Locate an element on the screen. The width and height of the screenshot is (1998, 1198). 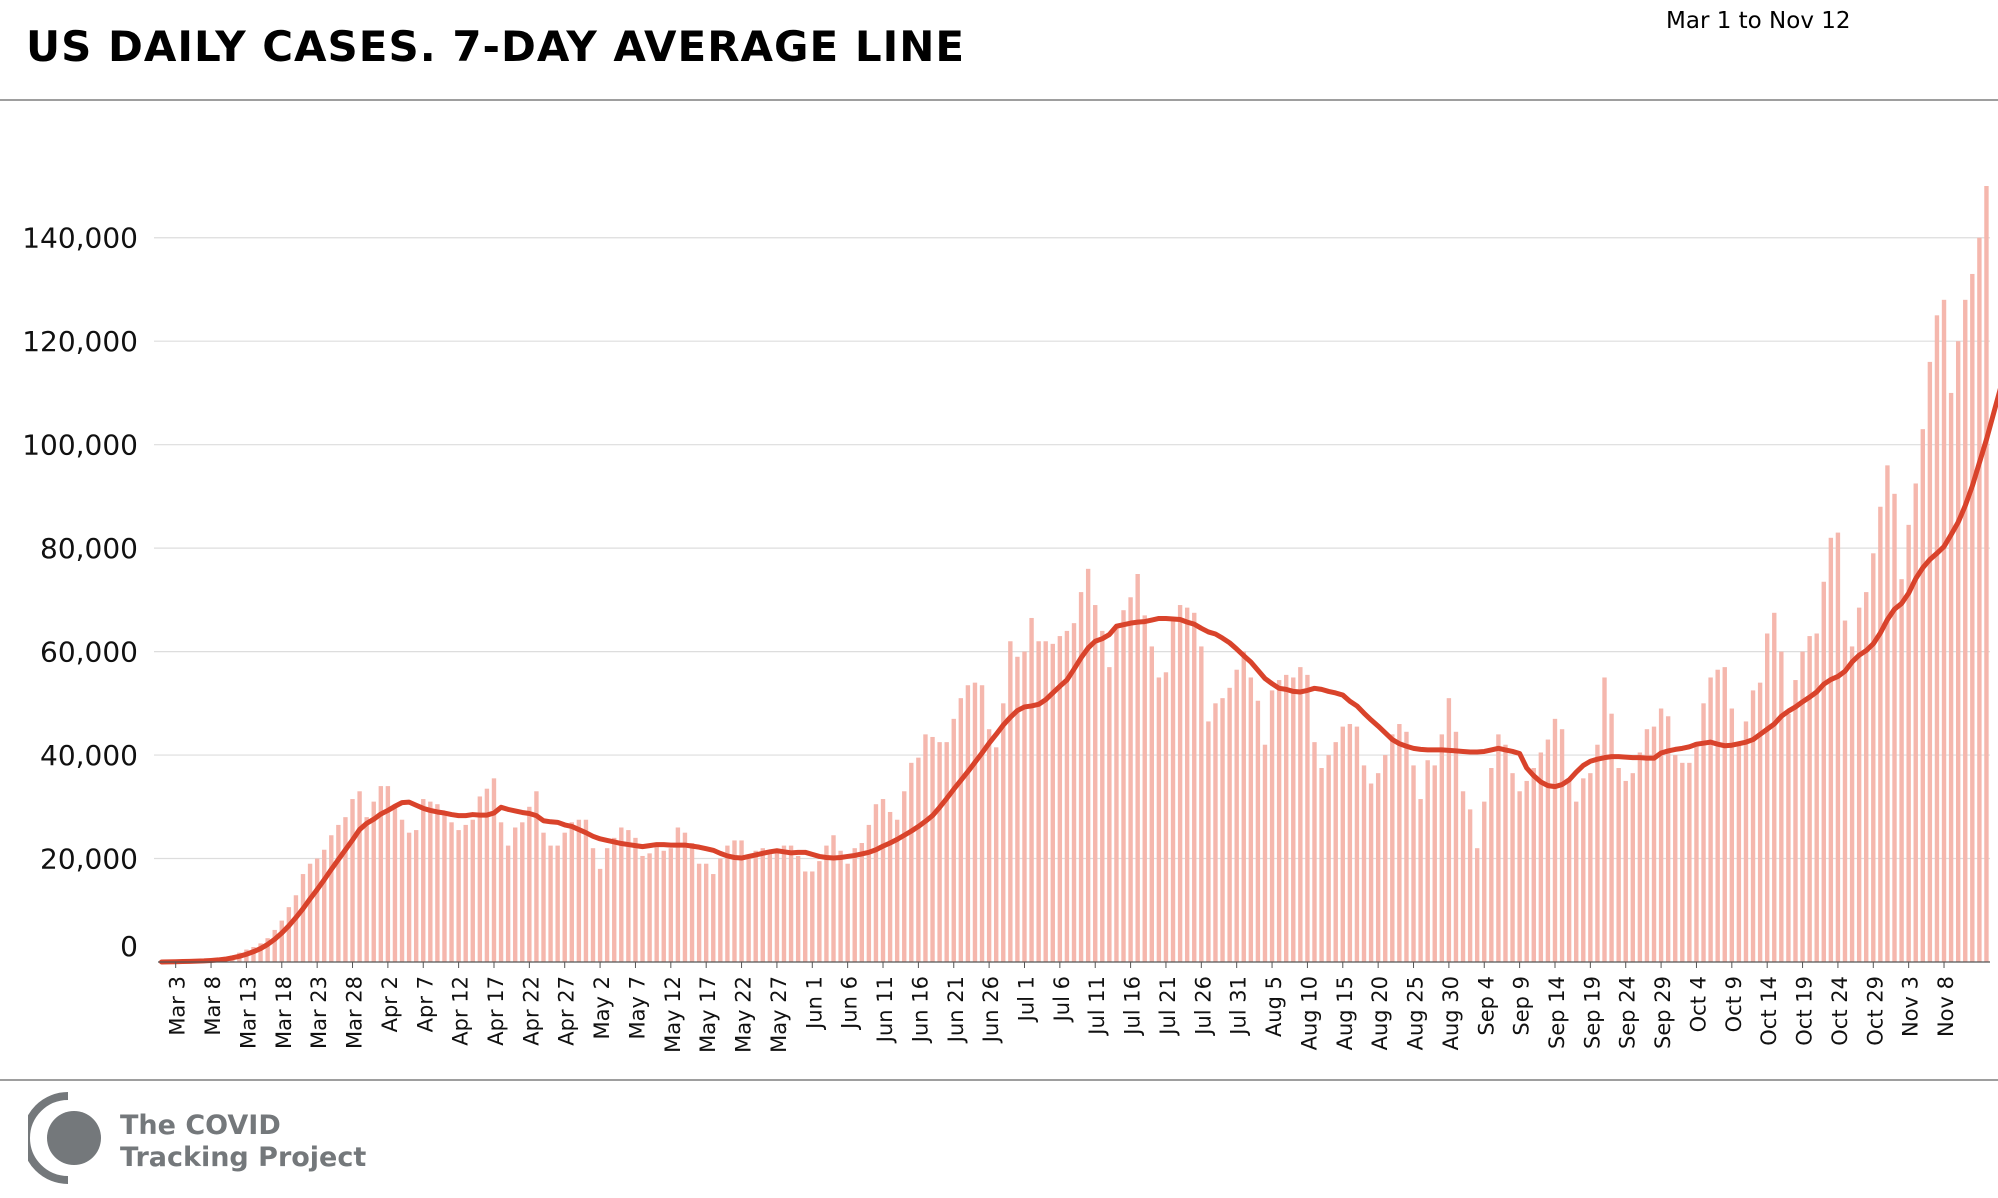
x-tick-label: Sep 9 is located at coordinates (1522, 1006).